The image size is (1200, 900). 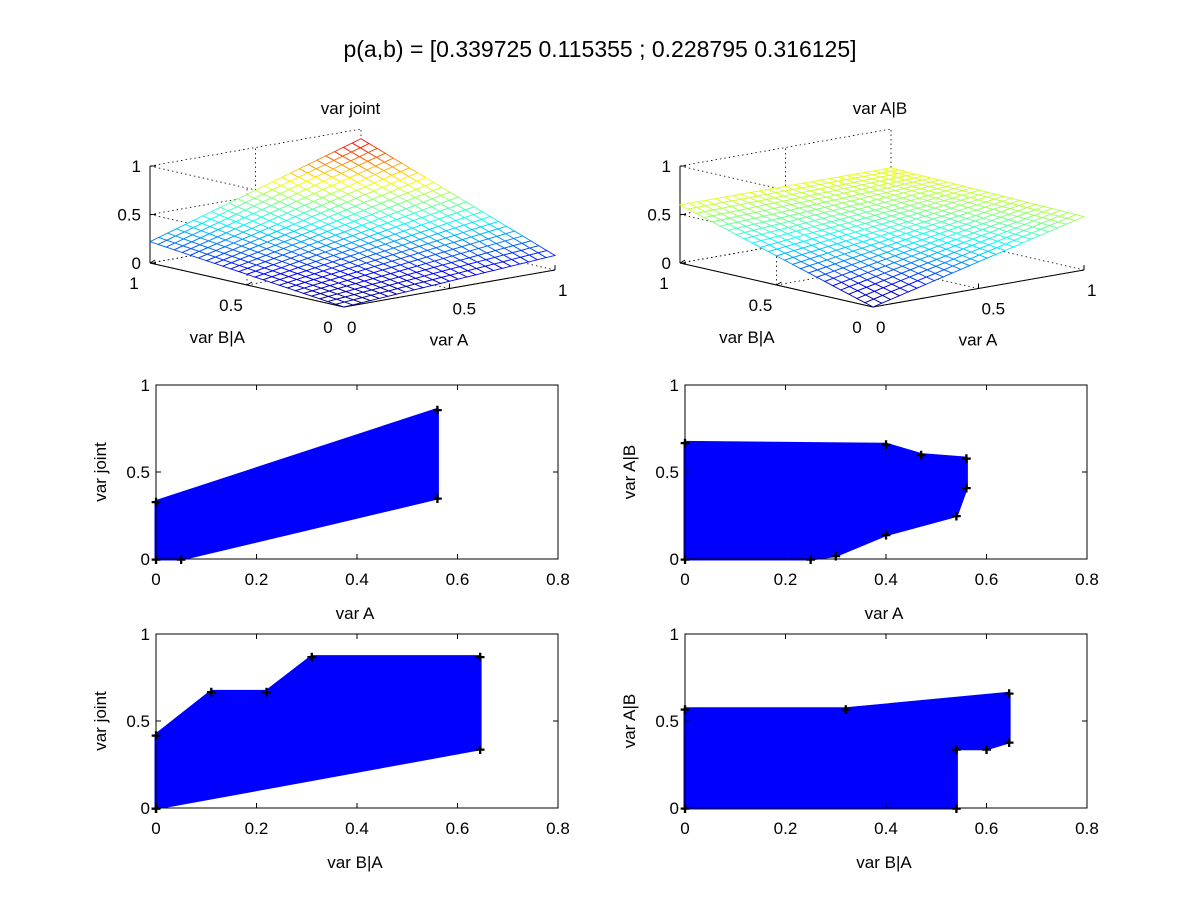 What do you see at coordinates (351, 108) in the screenshot?
I see `subplot-title: var joint` at bounding box center [351, 108].